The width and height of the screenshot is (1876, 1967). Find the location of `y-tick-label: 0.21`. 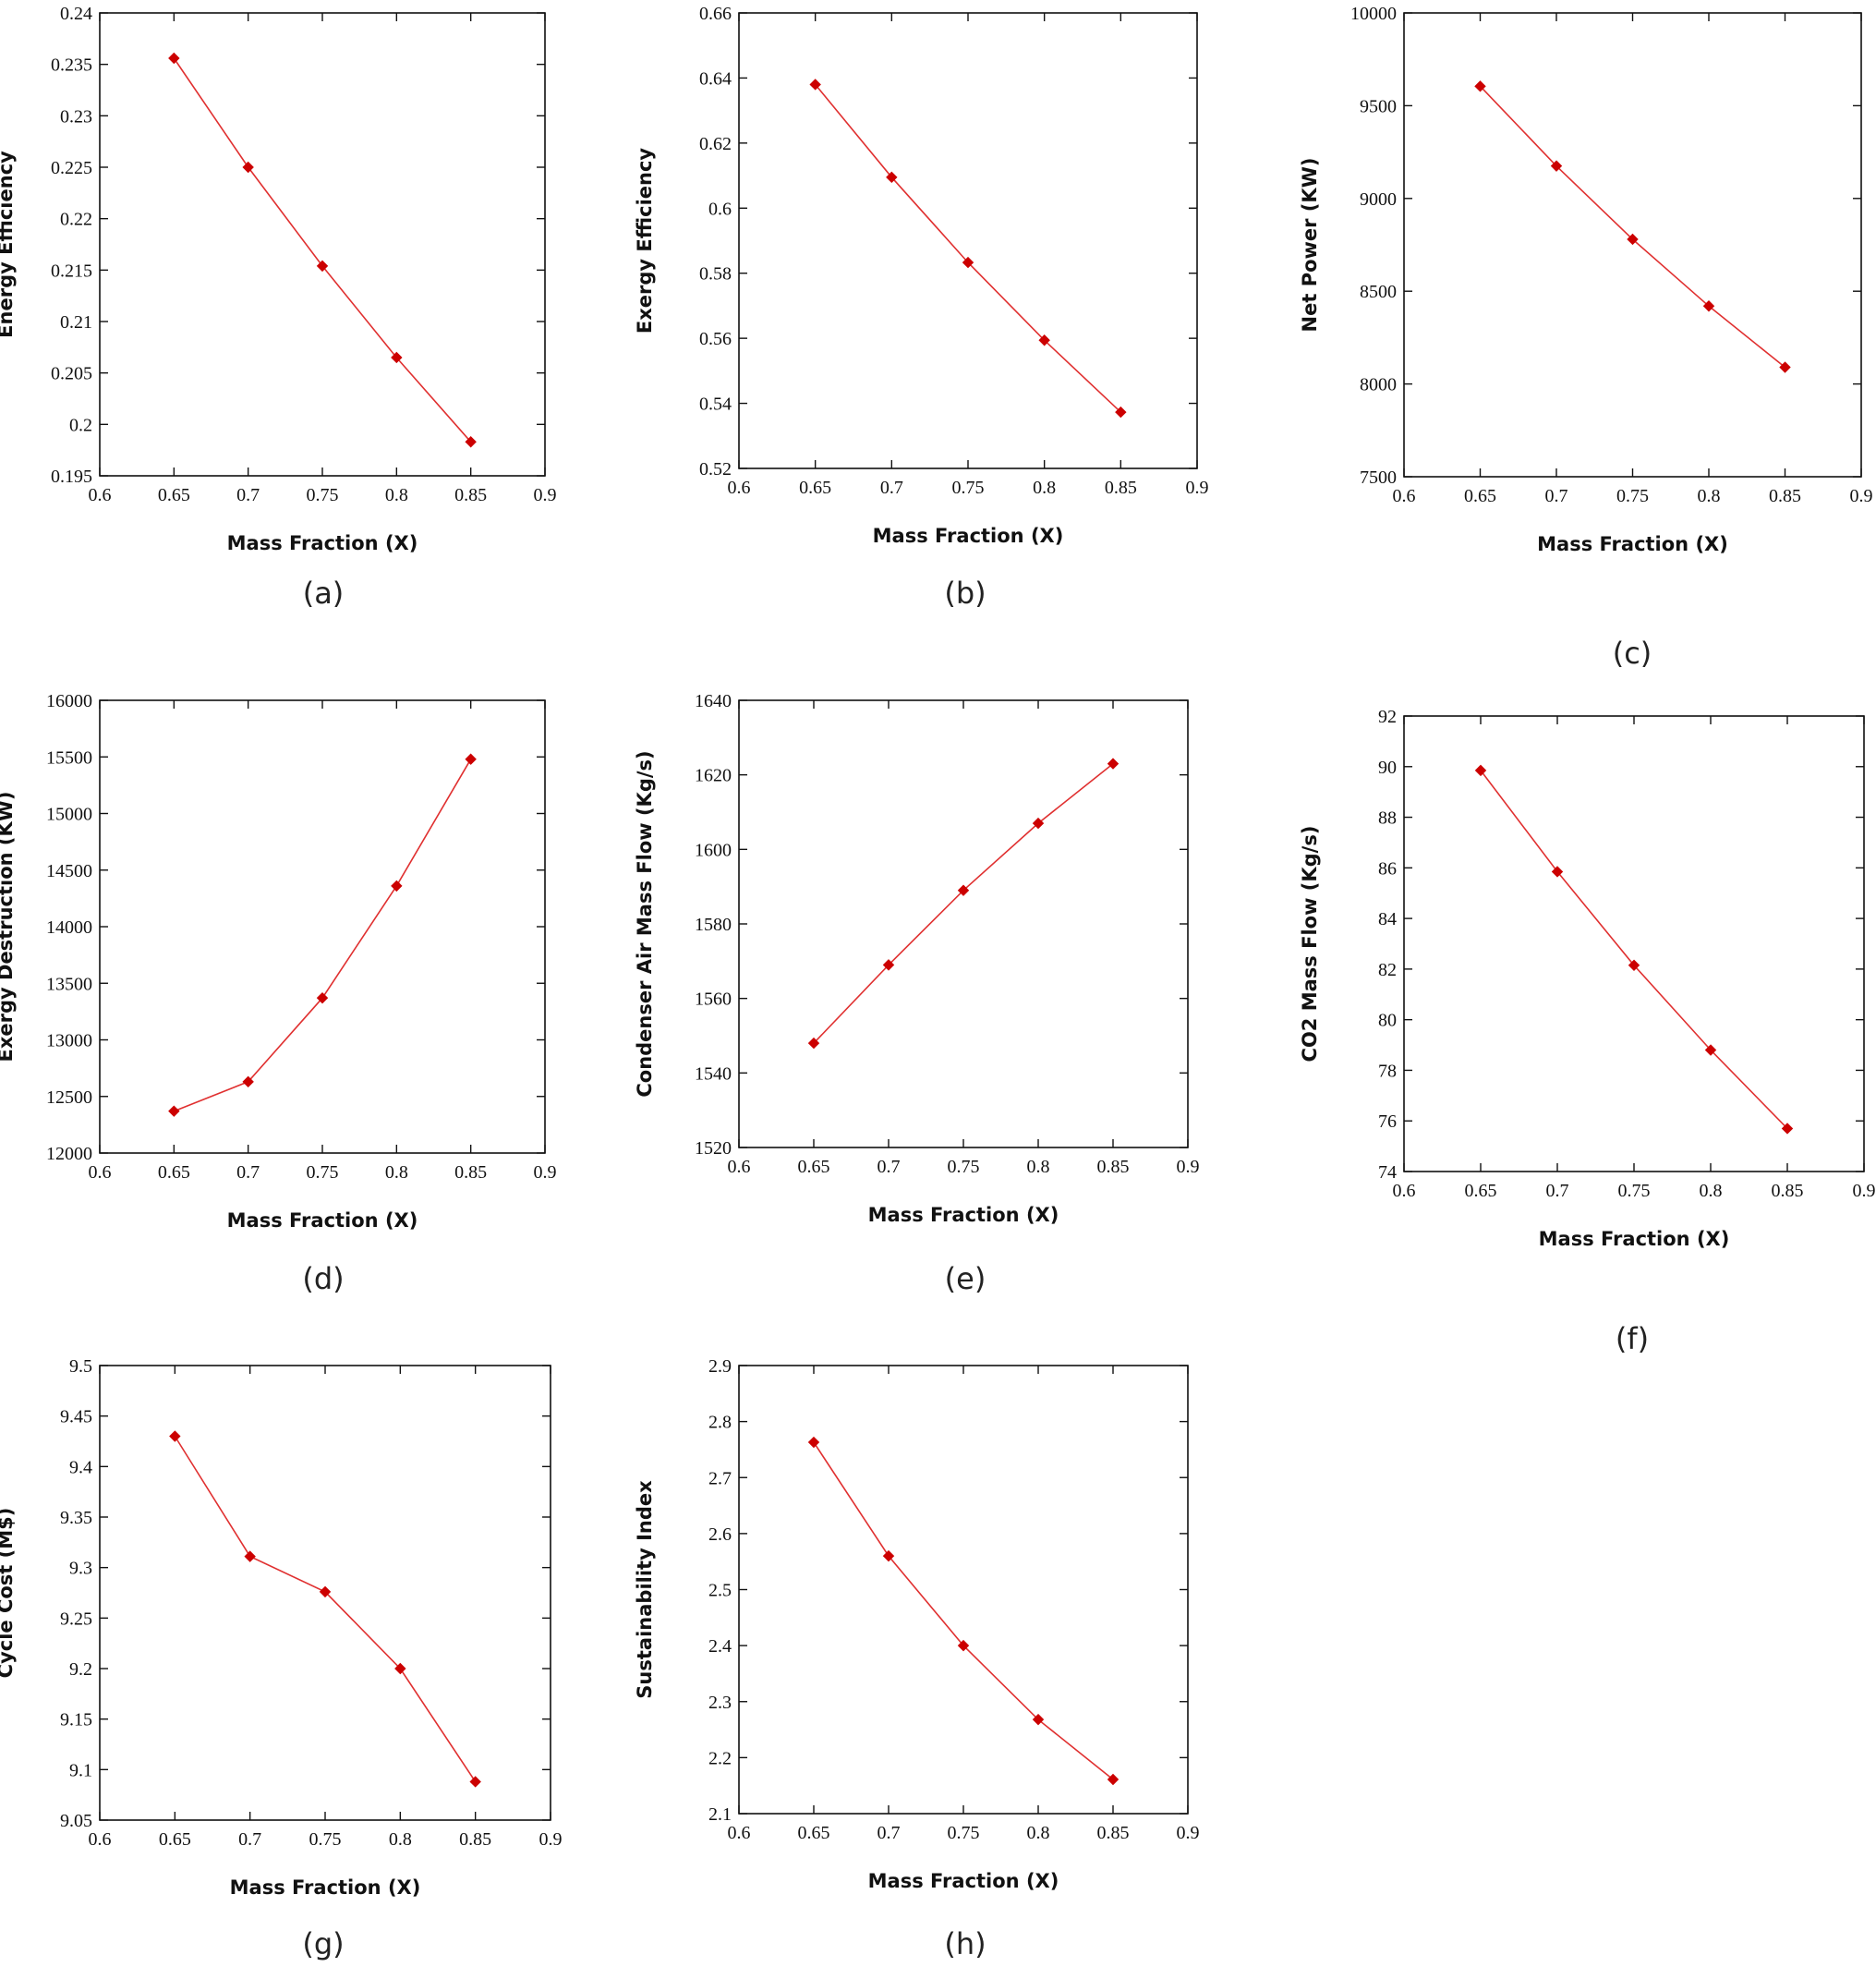

y-tick-label: 0.21 is located at coordinates (76, 322).